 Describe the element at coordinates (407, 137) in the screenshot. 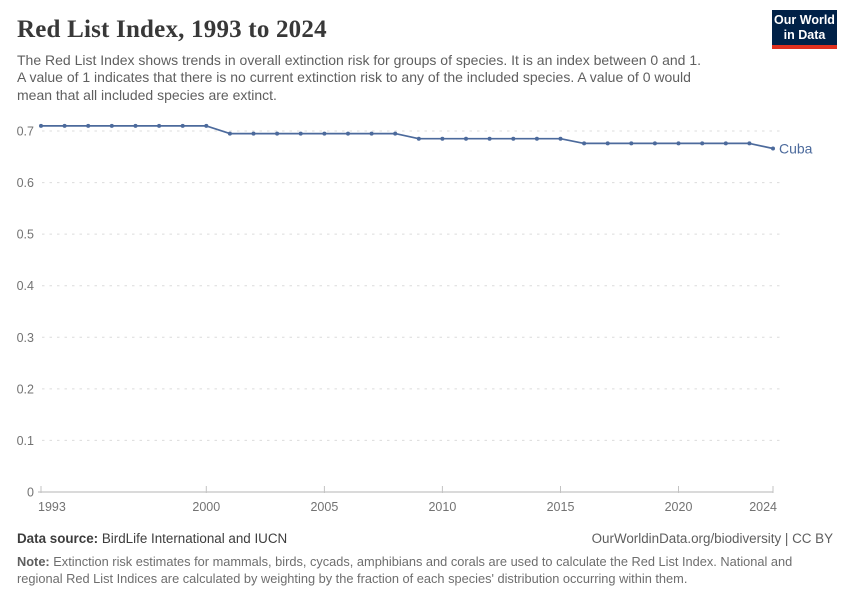

I see `line-series-cuba` at that location.